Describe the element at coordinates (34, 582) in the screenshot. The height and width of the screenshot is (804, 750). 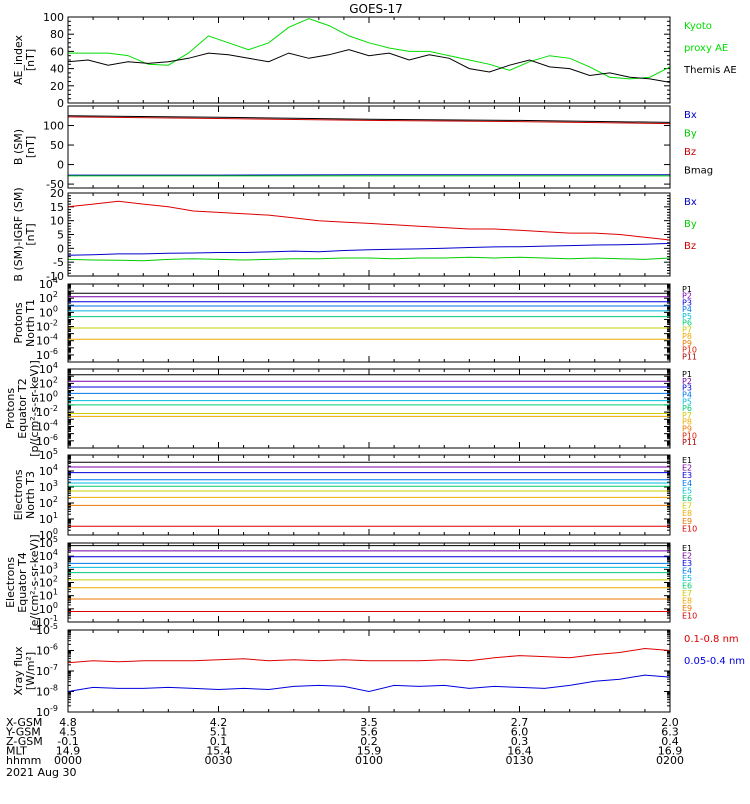
I see `y-axis-label: [e/(cm²-s-sr-keV)]` at that location.